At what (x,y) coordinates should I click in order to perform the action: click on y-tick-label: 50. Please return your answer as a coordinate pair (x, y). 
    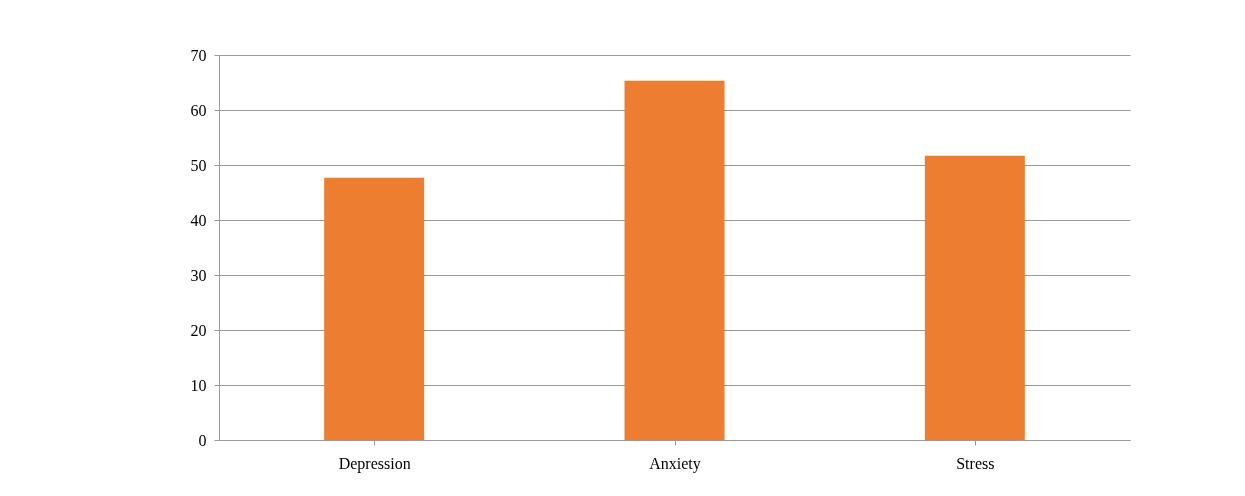
    Looking at the image, I should click on (198, 165).